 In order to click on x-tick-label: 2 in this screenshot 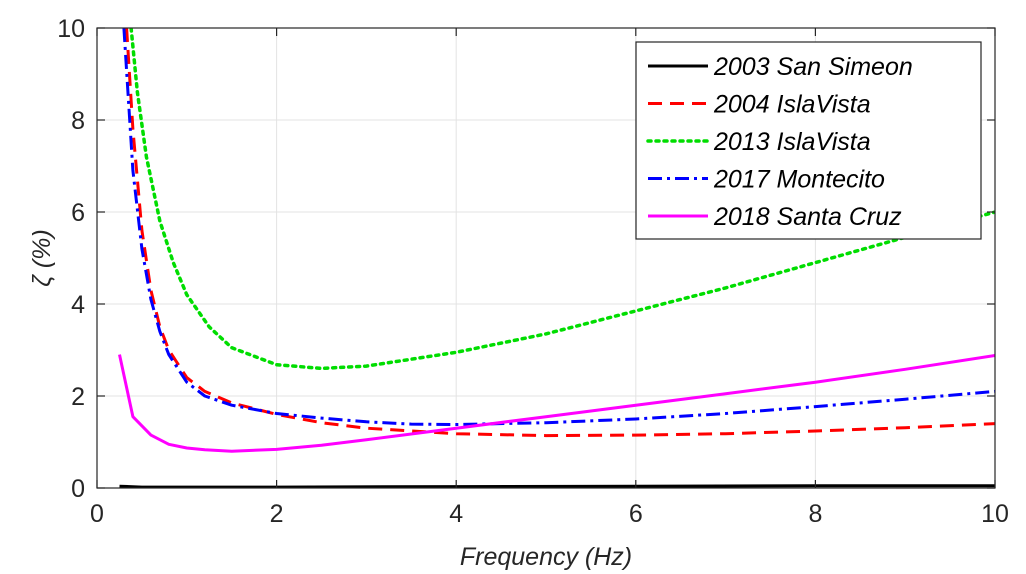, I will do `click(277, 514)`.